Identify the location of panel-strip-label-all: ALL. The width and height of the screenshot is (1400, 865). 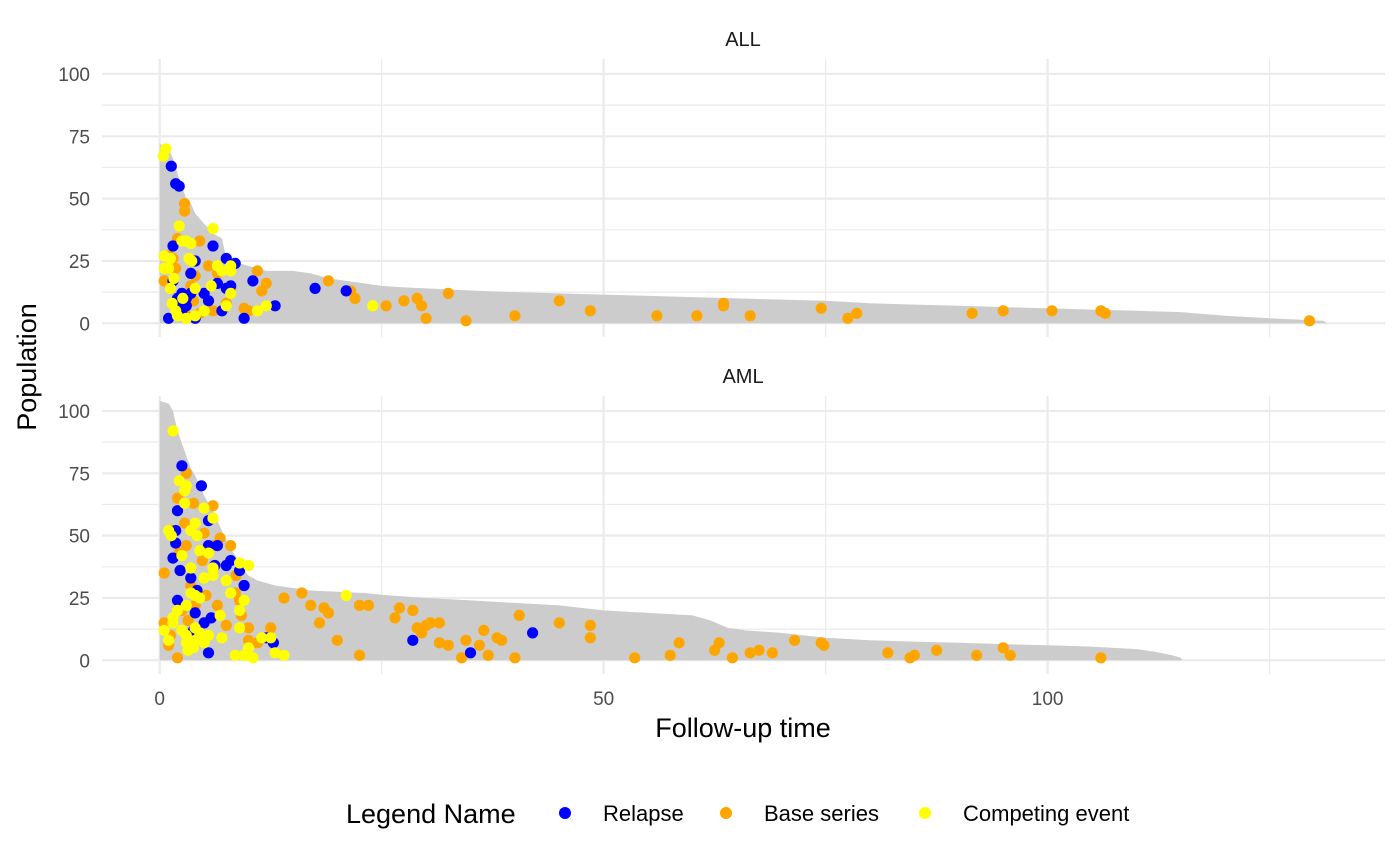
(743, 40).